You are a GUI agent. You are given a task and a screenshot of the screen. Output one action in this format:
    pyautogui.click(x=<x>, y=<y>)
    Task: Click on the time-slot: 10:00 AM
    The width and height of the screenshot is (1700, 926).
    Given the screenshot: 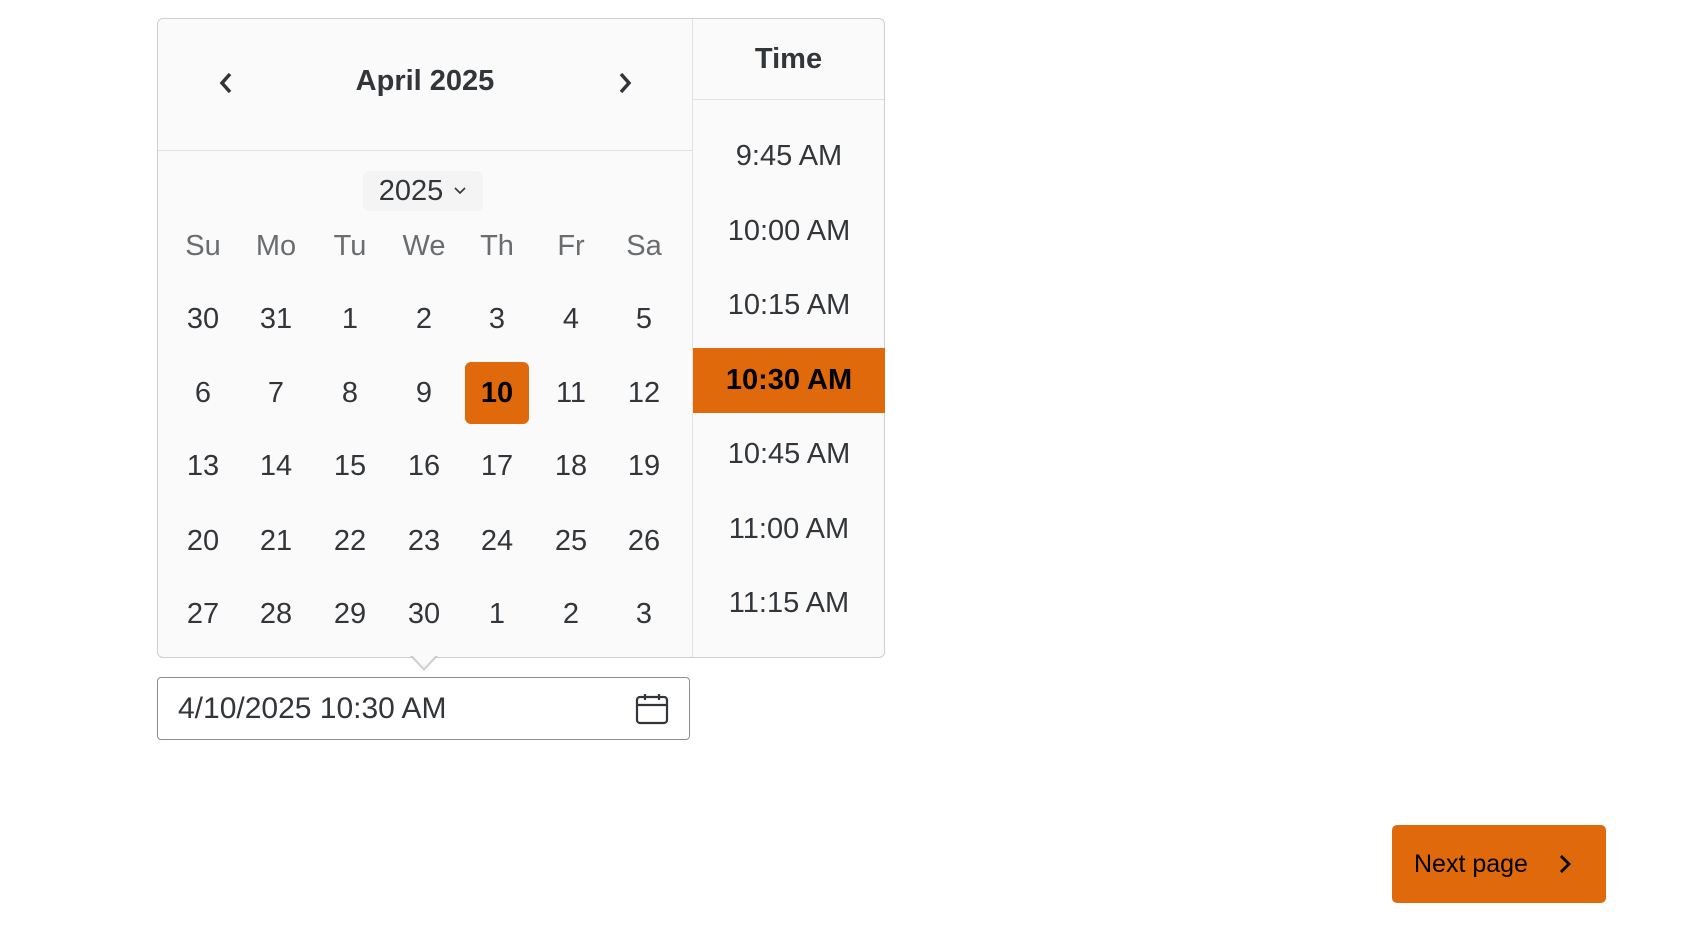 What is the action you would take?
    pyautogui.click(x=789, y=230)
    